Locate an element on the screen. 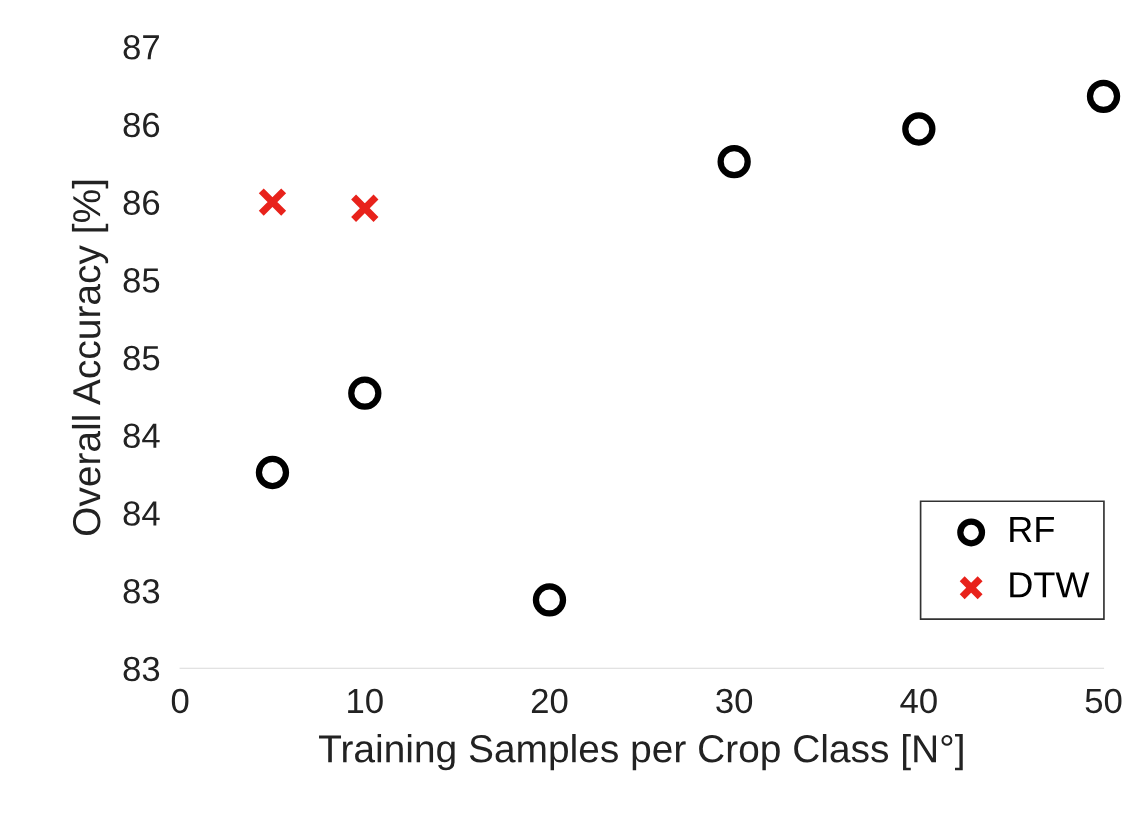  y-axis-title: Overall Accuracy [%] is located at coordinates (90, 357).